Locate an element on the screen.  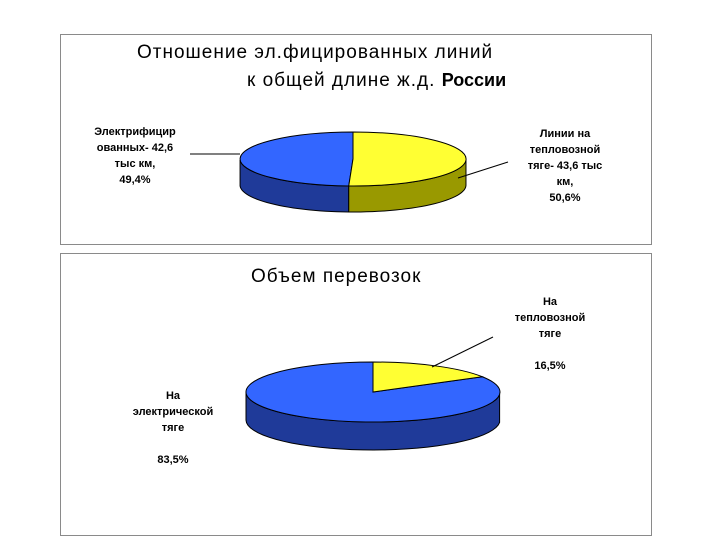
chart1-title-line2-suffix: России is located at coordinates (474, 80).